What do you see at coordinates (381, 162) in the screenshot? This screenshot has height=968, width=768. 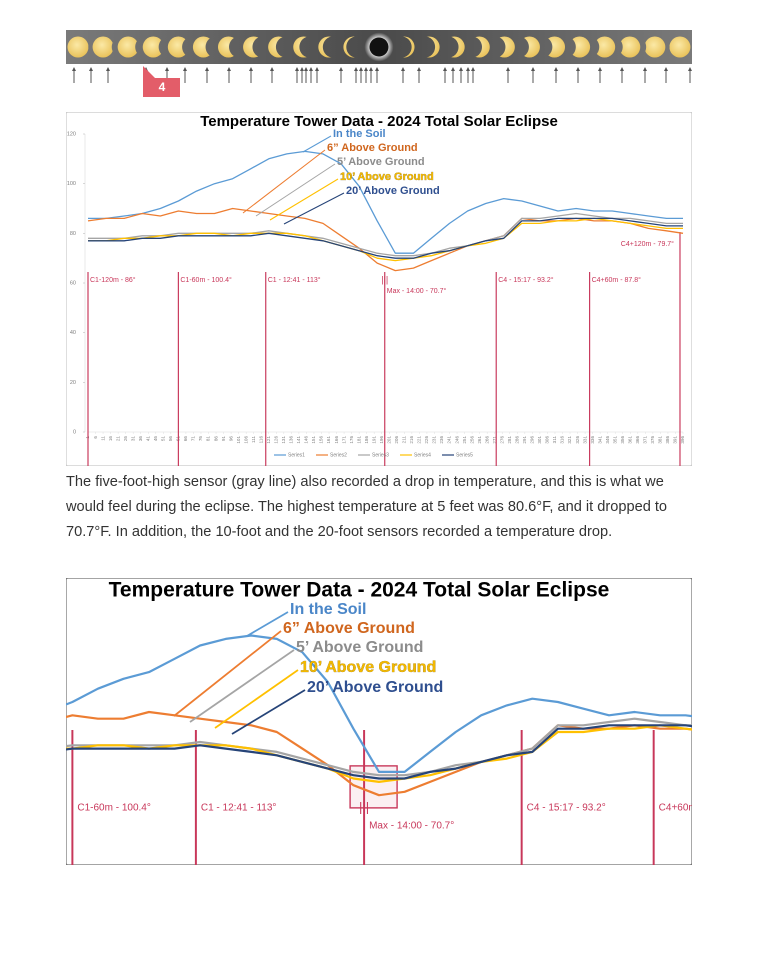 I see `series-label: 5’ Above Ground` at bounding box center [381, 162].